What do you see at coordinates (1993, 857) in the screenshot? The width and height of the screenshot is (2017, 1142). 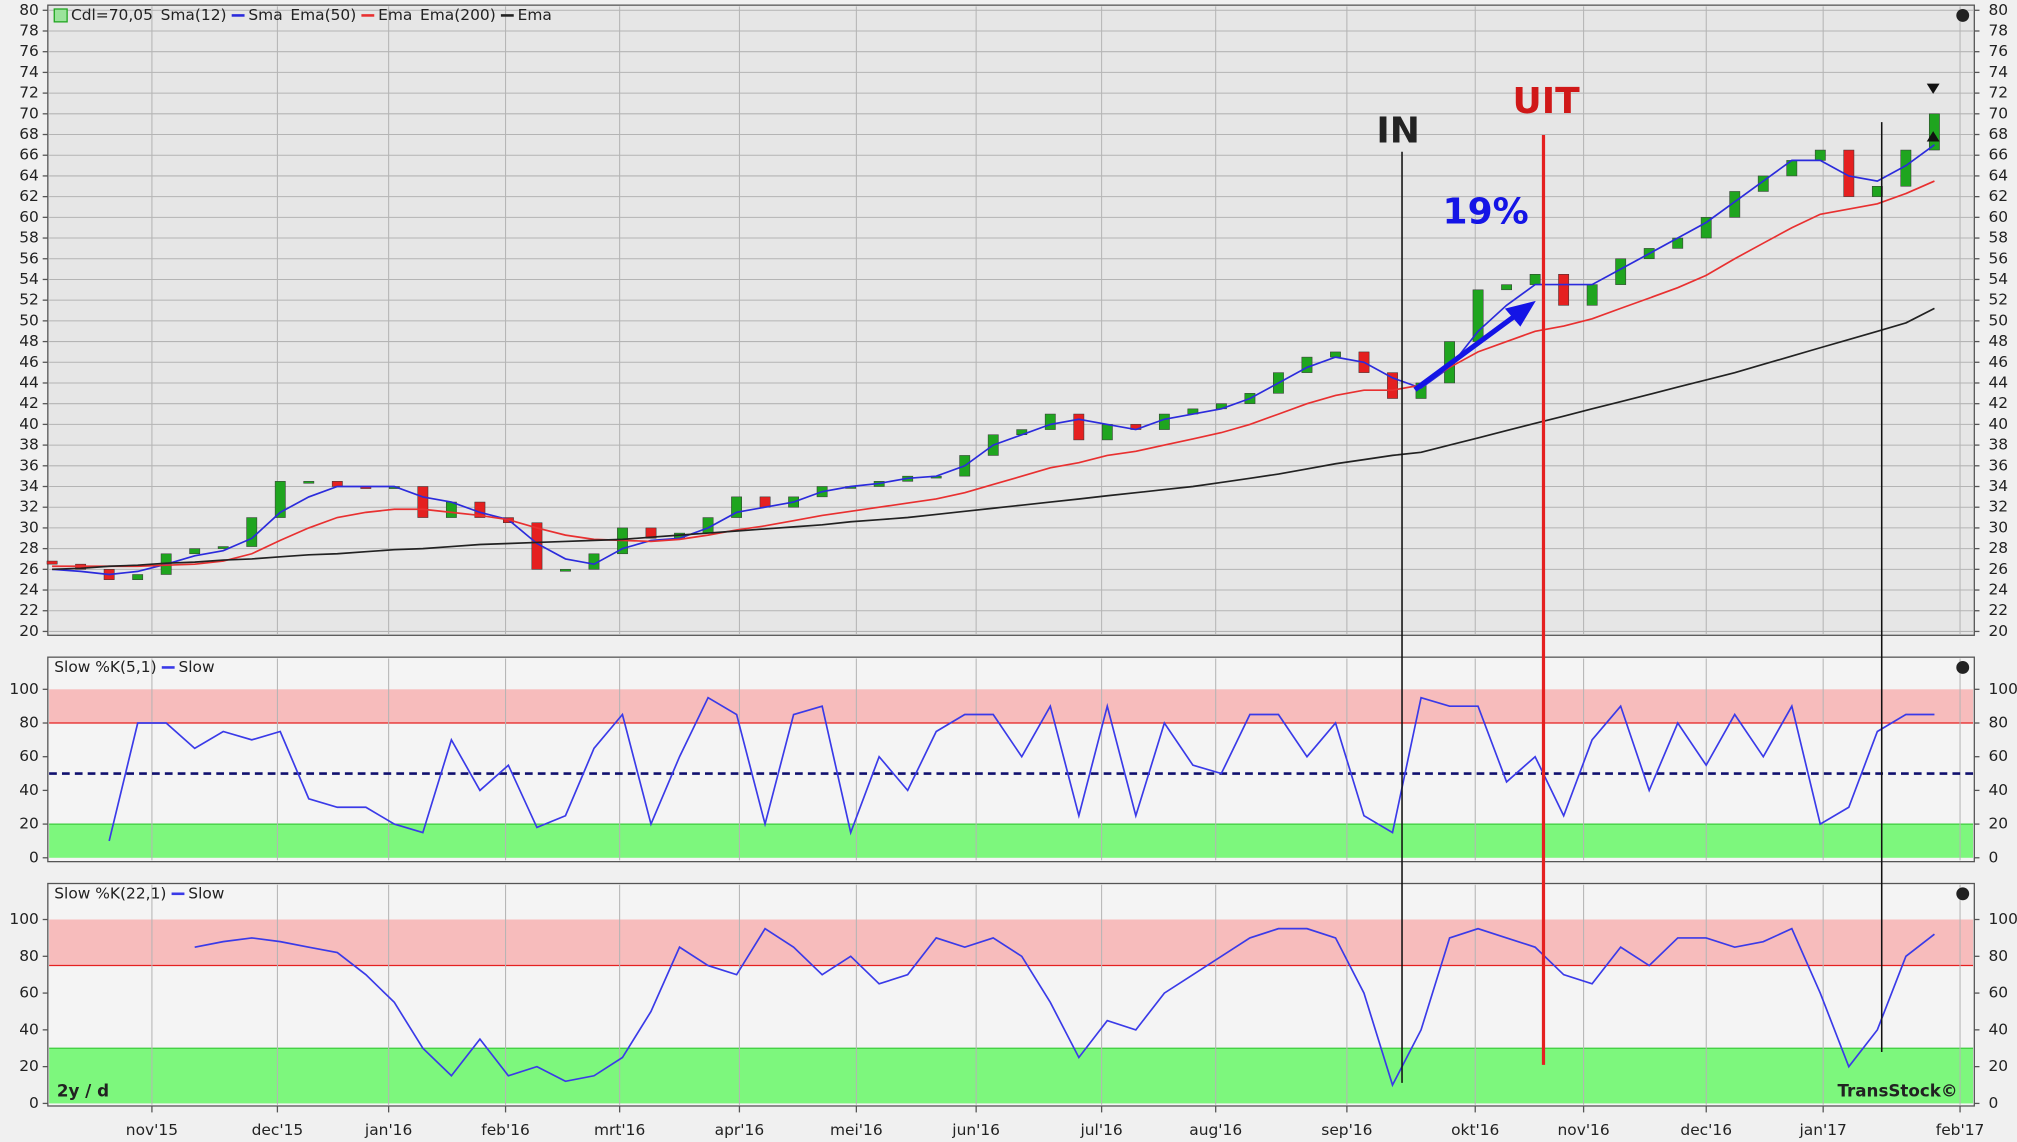 I see `y-tick-label-right: 0` at bounding box center [1993, 857].